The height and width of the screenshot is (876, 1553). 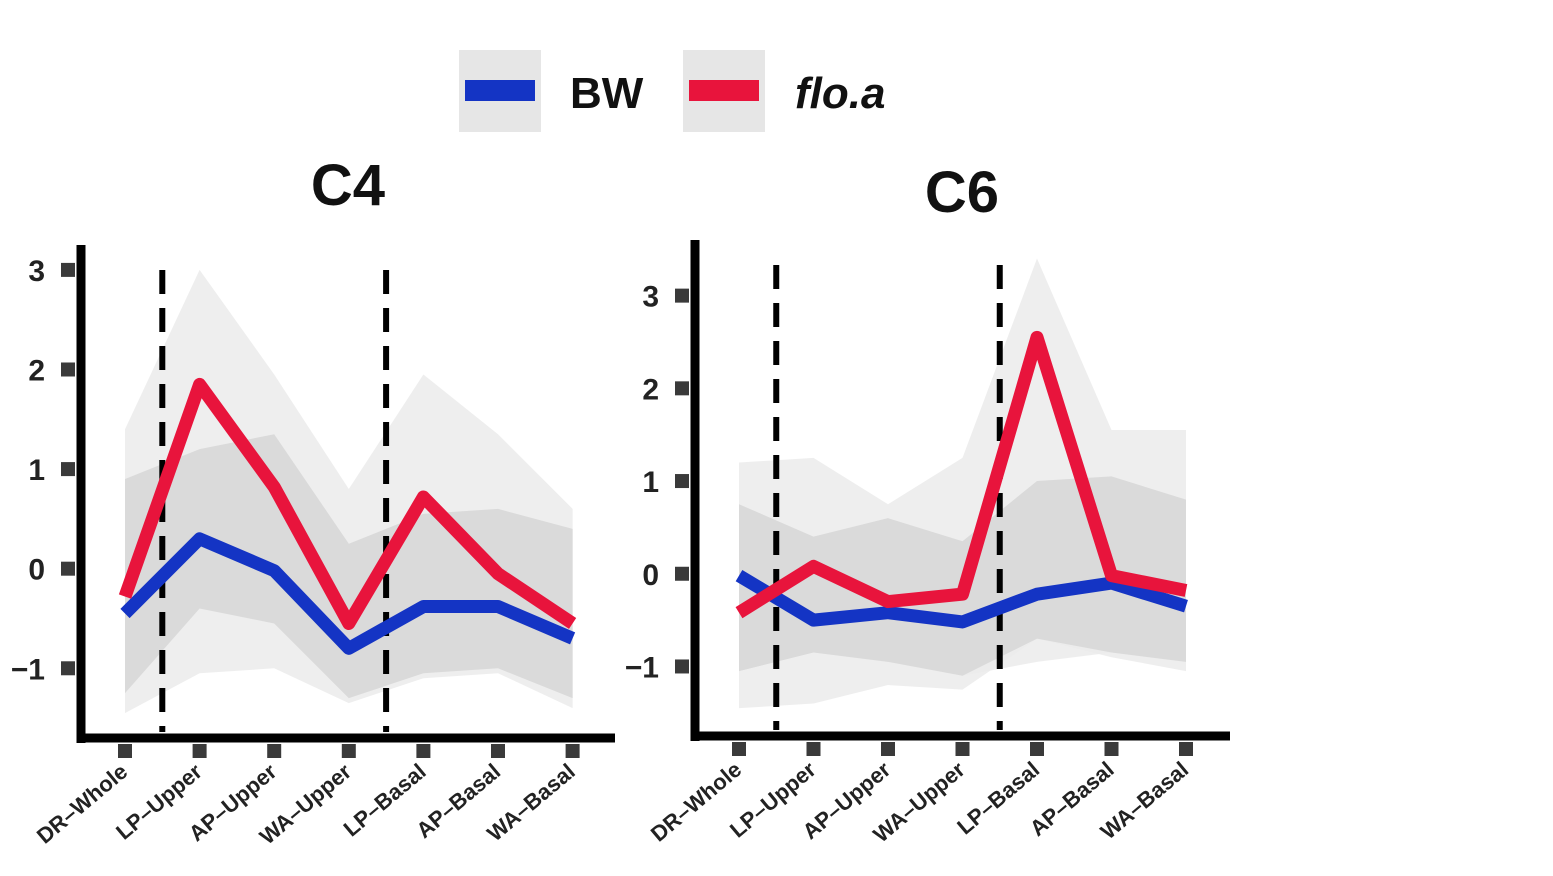 What do you see at coordinates (607, 93) in the screenshot?
I see `legend-label-bw: BW` at bounding box center [607, 93].